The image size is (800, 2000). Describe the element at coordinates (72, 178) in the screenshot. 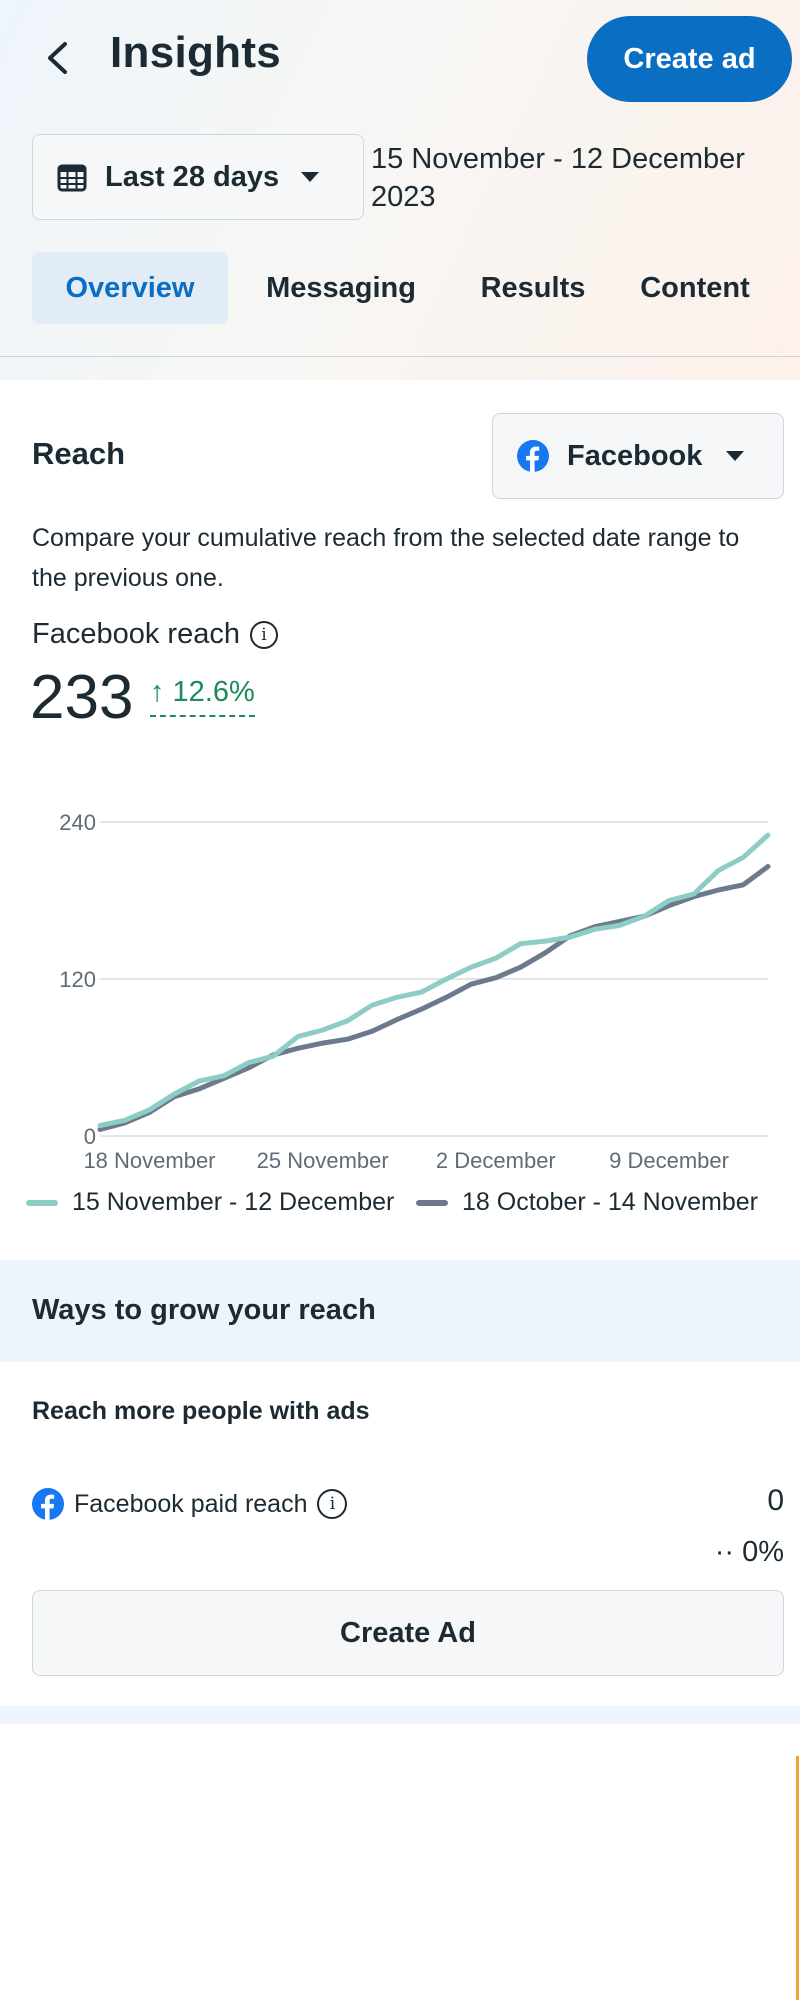

I see `calendar-icon` at that location.